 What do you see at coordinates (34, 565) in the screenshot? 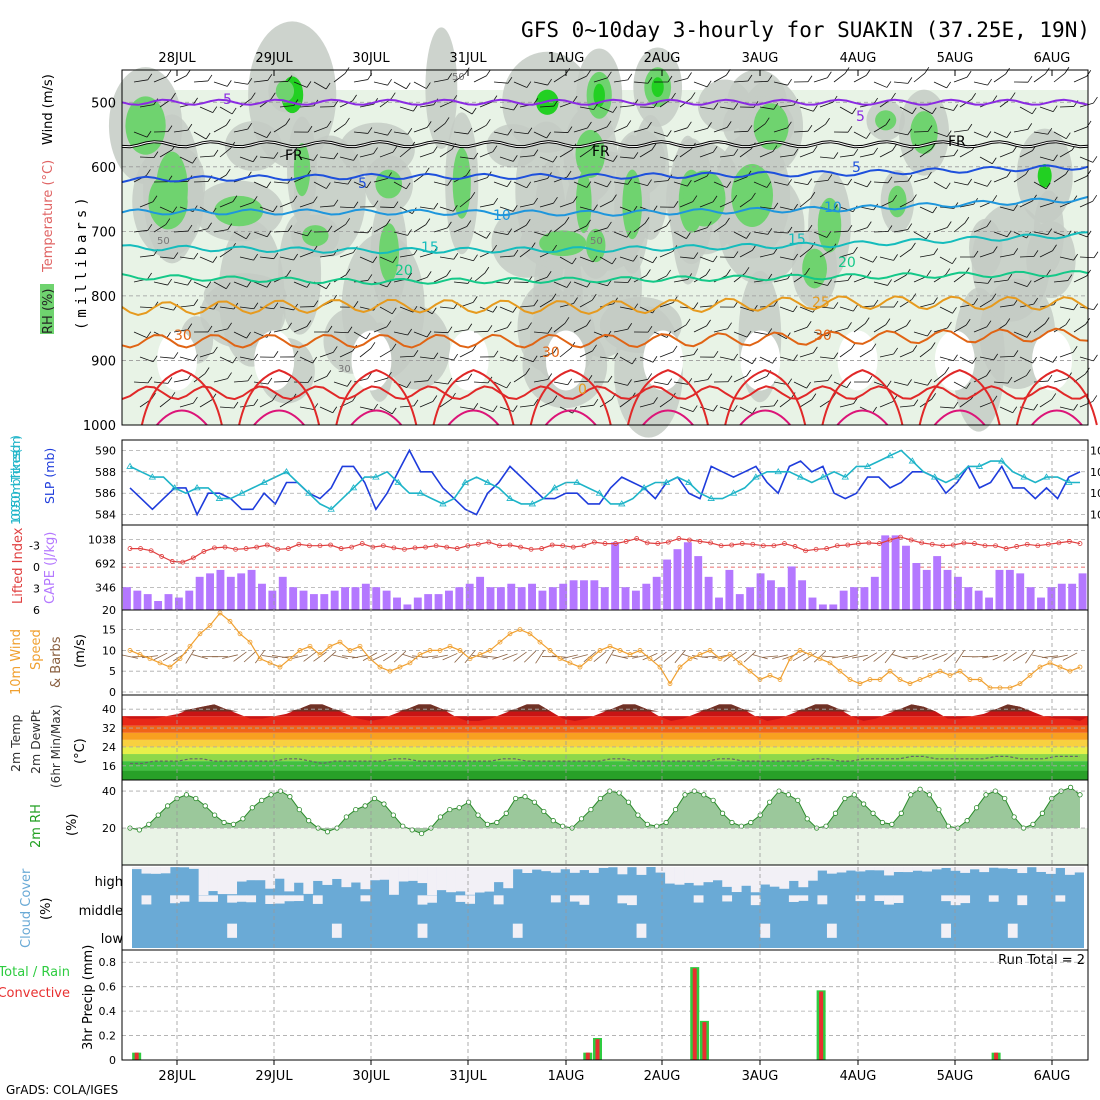
I see `cape-ylabels: Lifted Index CAPE (J/kg)` at bounding box center [34, 565].